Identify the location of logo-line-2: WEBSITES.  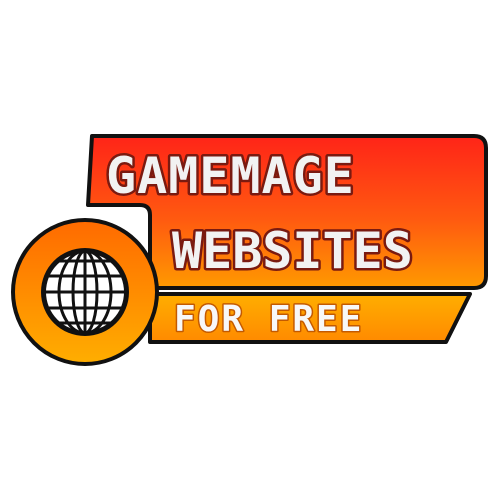
(292, 251).